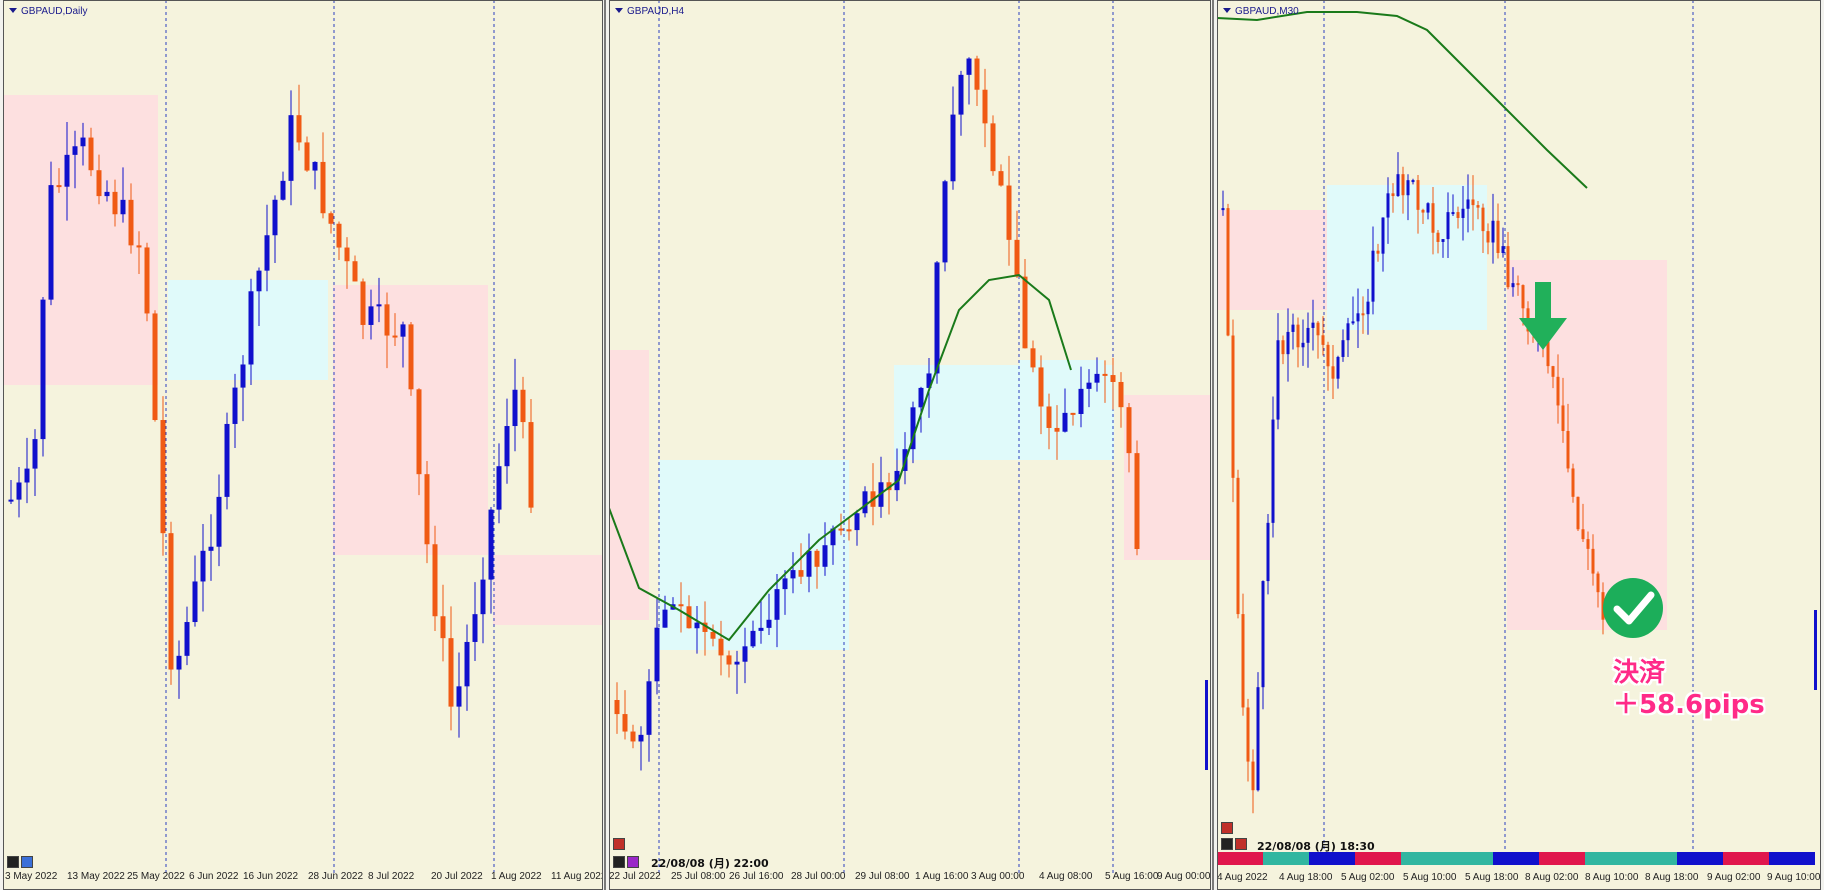 The height and width of the screenshot is (890, 1824). Describe the element at coordinates (1242, 877) in the screenshot. I see `x-axis-tick-label: 4 Aug 2022` at that location.